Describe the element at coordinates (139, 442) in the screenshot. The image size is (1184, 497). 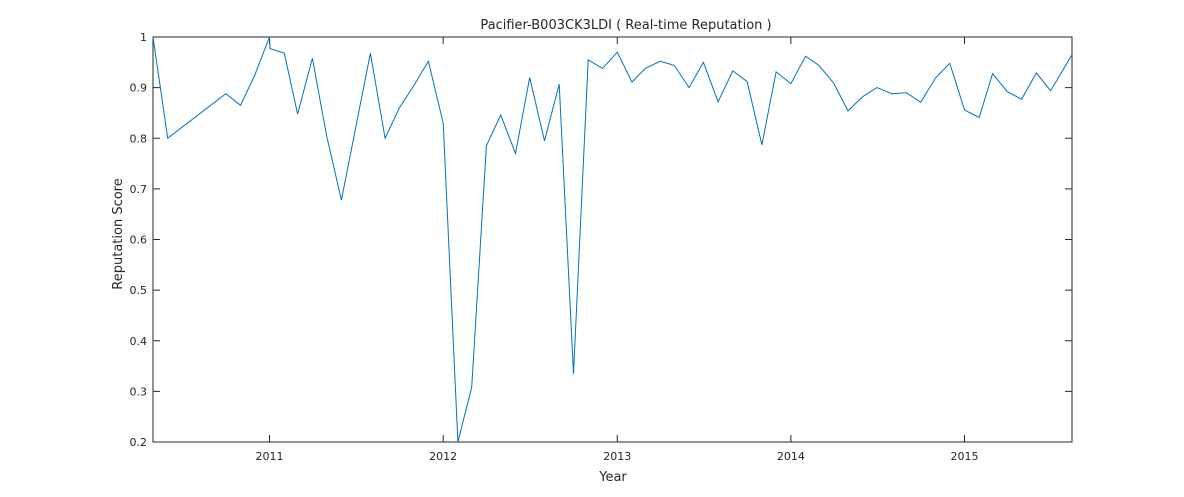
I see `y-tick-label: 0.2` at that location.